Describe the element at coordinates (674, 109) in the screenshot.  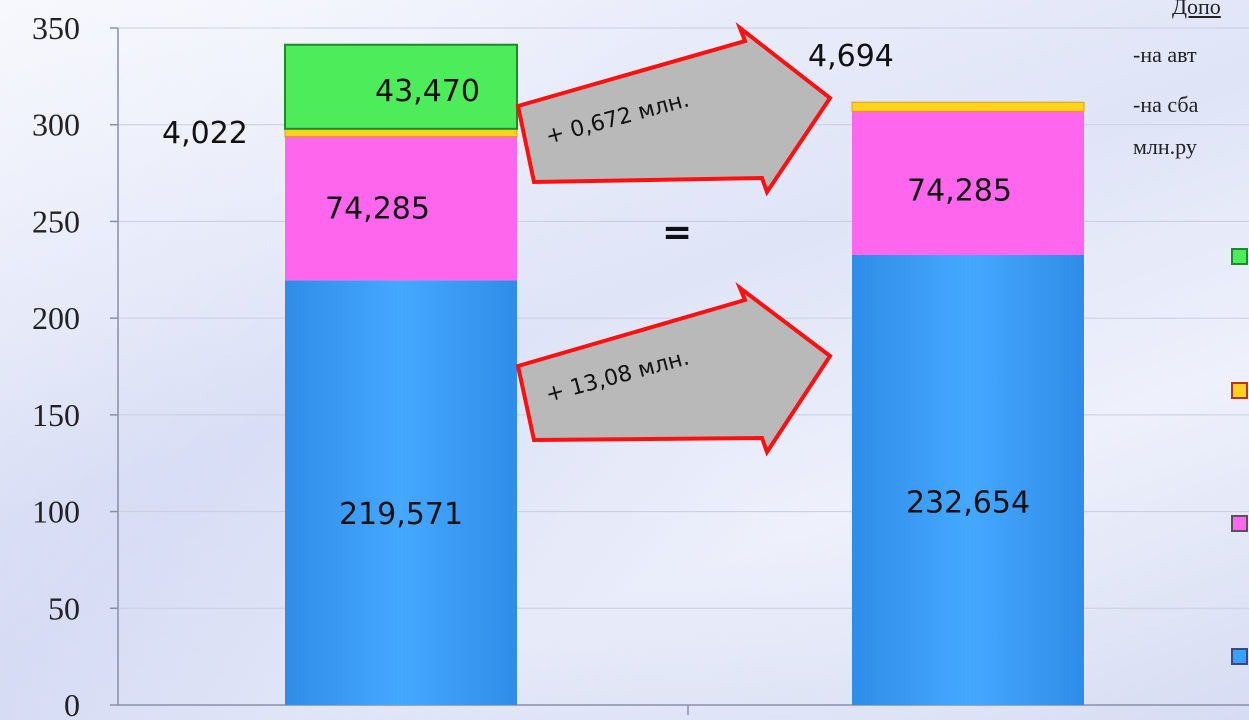
I see `arrow-top: + 0,672 млн.` at that location.